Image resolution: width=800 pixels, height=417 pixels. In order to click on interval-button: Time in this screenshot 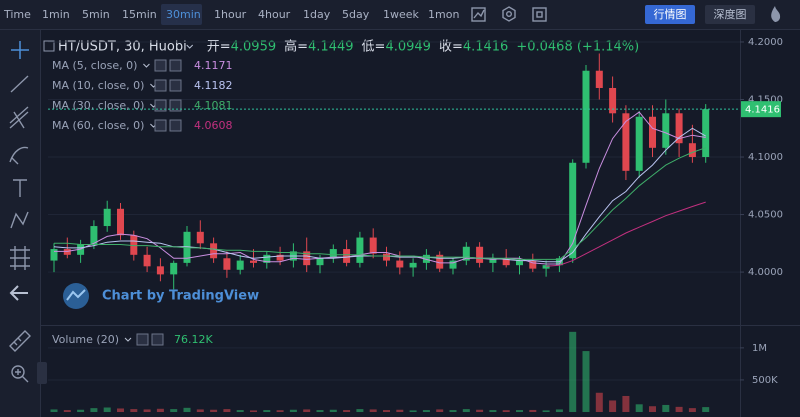, I will do `click(17, 14)`.